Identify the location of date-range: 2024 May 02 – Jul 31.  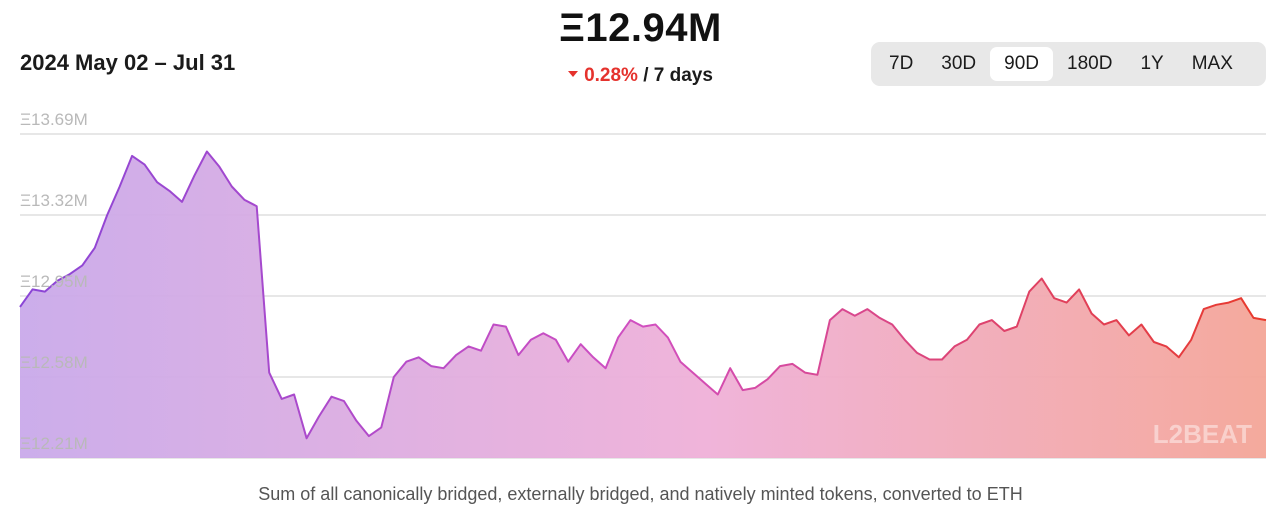
(128, 62).